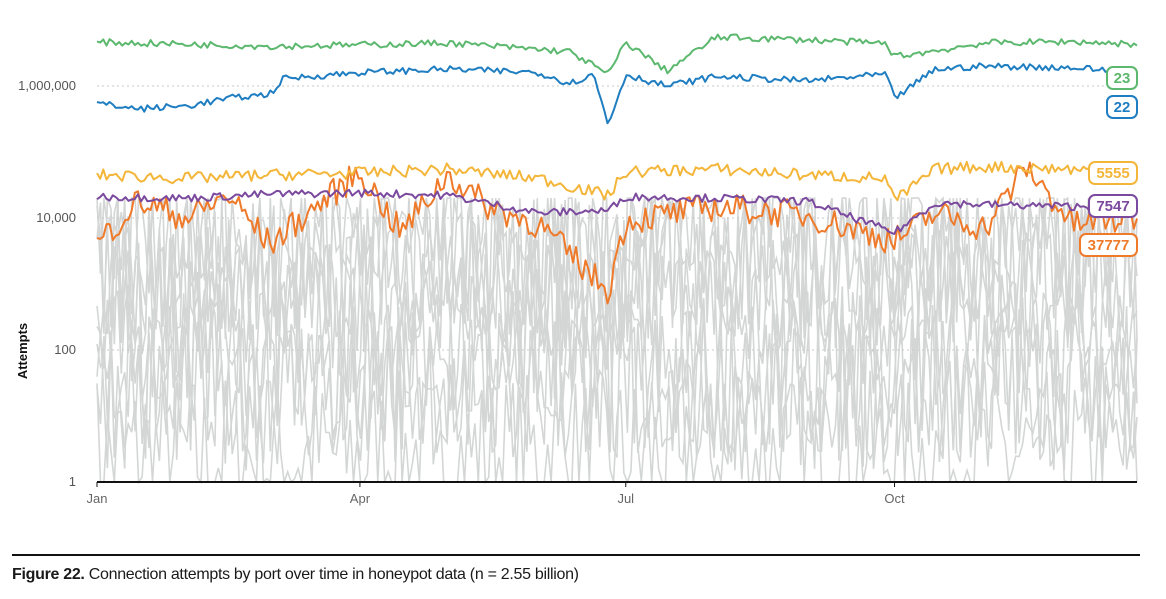 This screenshot has width=1166, height=599. What do you see at coordinates (894, 498) in the screenshot?
I see `x-tick-label: Oct` at bounding box center [894, 498].